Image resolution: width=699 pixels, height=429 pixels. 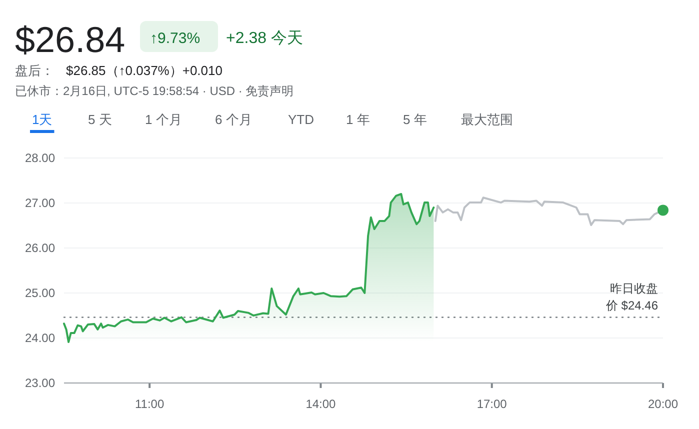 What do you see at coordinates (144, 70) in the screenshot?
I see `annotation: $26.85（↑0.037%）+0.010` at bounding box center [144, 70].